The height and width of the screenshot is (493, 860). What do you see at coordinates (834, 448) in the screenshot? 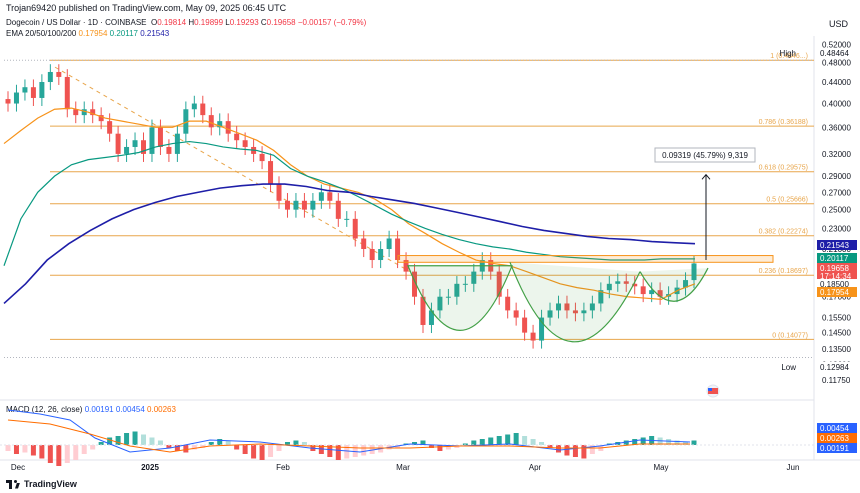
I see `macd-price-tag-value: 0.00191` at bounding box center [834, 448].